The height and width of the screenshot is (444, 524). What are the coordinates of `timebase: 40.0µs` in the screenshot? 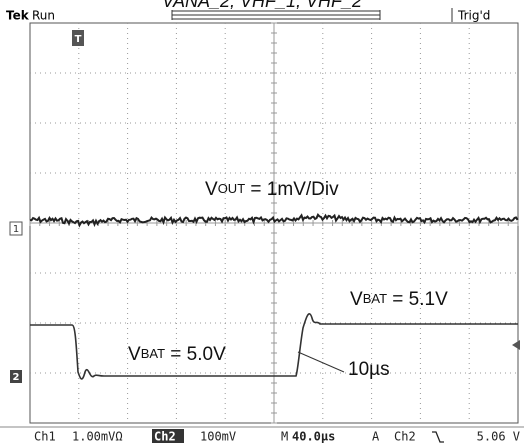 It's located at (313, 437).